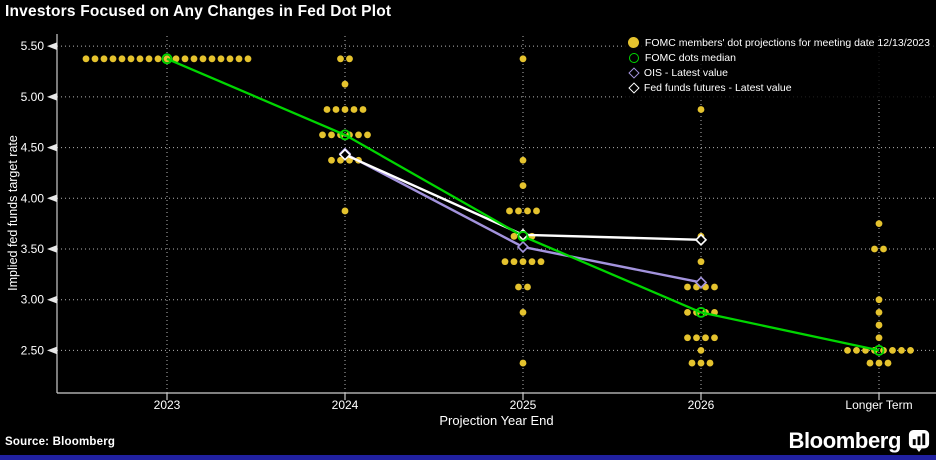 This screenshot has width=936, height=460. I want to click on dot-column-2023, so click(167, 59).